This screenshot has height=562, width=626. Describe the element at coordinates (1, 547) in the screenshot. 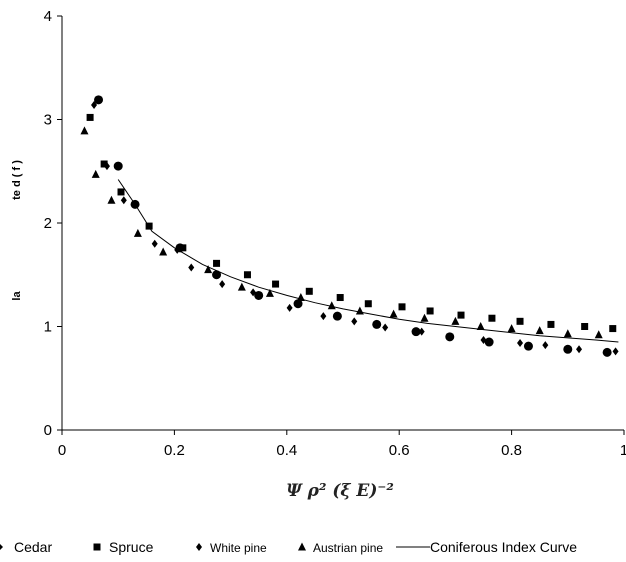

I see `legend-marker-cedar` at that location.